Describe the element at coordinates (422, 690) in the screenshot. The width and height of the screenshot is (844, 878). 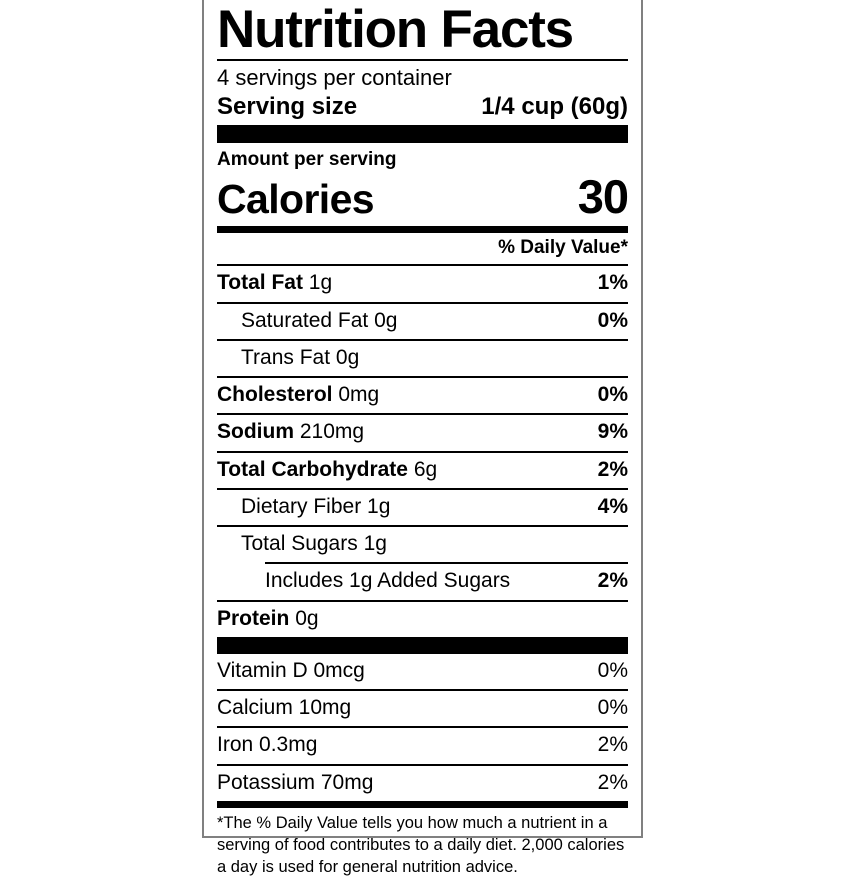
I see `divider-above-calcium` at that location.